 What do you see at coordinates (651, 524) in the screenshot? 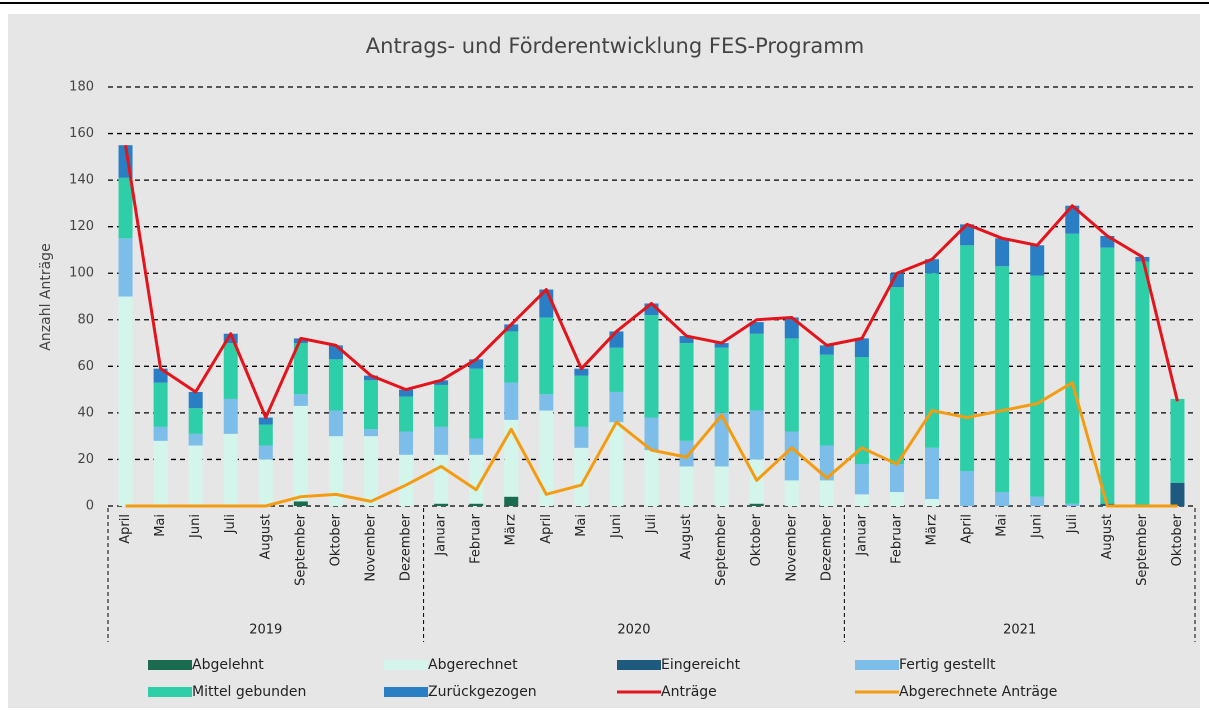
I see `x-tick-label: Juli` at bounding box center [651, 524].